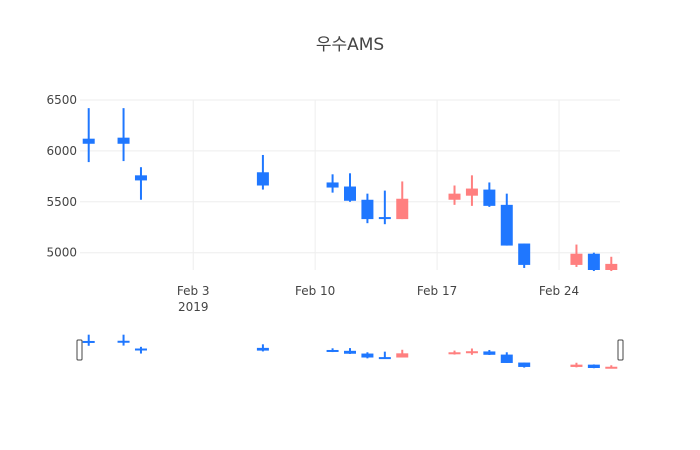  I want to click on x-tick-label: Feb 24, so click(559, 291).